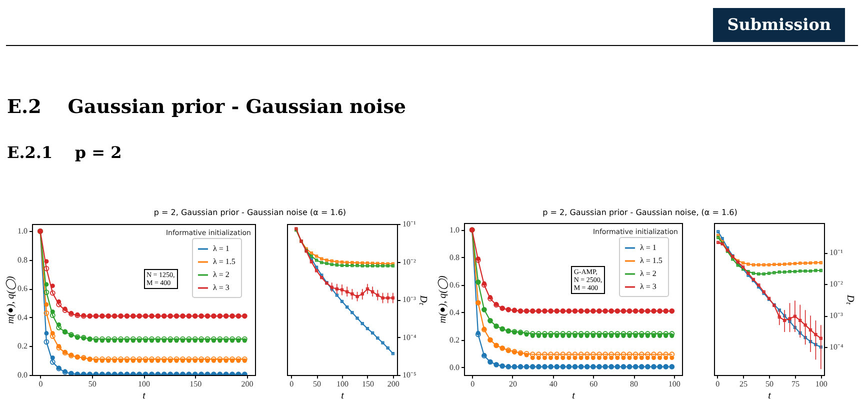 The width and height of the screenshot is (863, 400). What do you see at coordinates (640, 212) in the screenshot?
I see `chart-title: p = 2, Gaussian prior - Gaussian noise, (α = 1.6)` at bounding box center [640, 212].